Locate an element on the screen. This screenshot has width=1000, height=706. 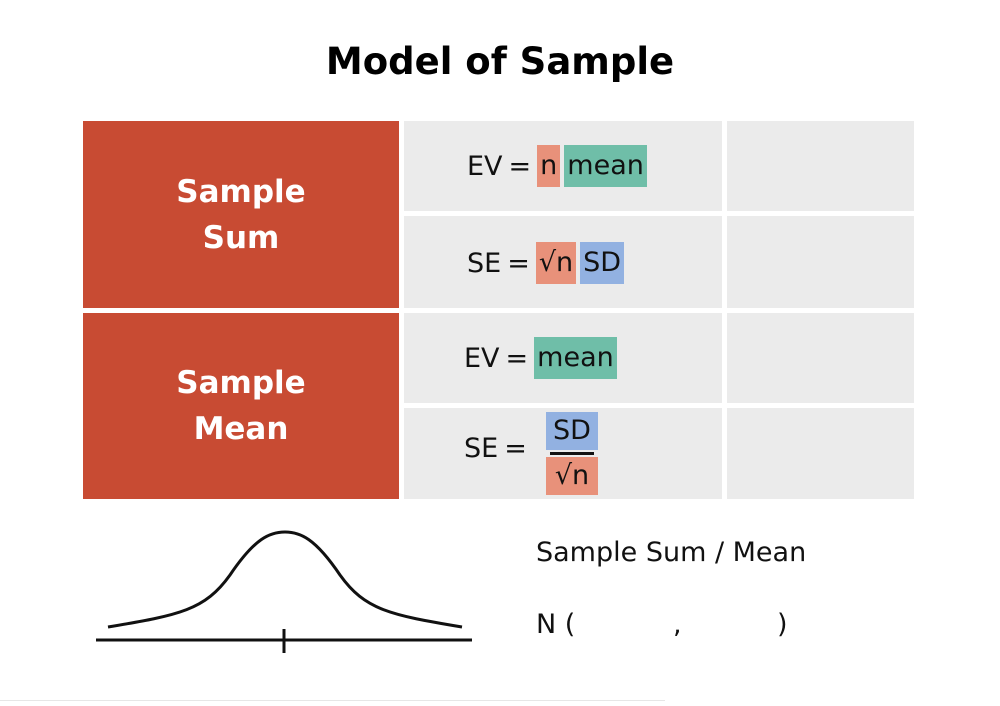
sample-sum-label-line2: Sum is located at coordinates (241, 237).